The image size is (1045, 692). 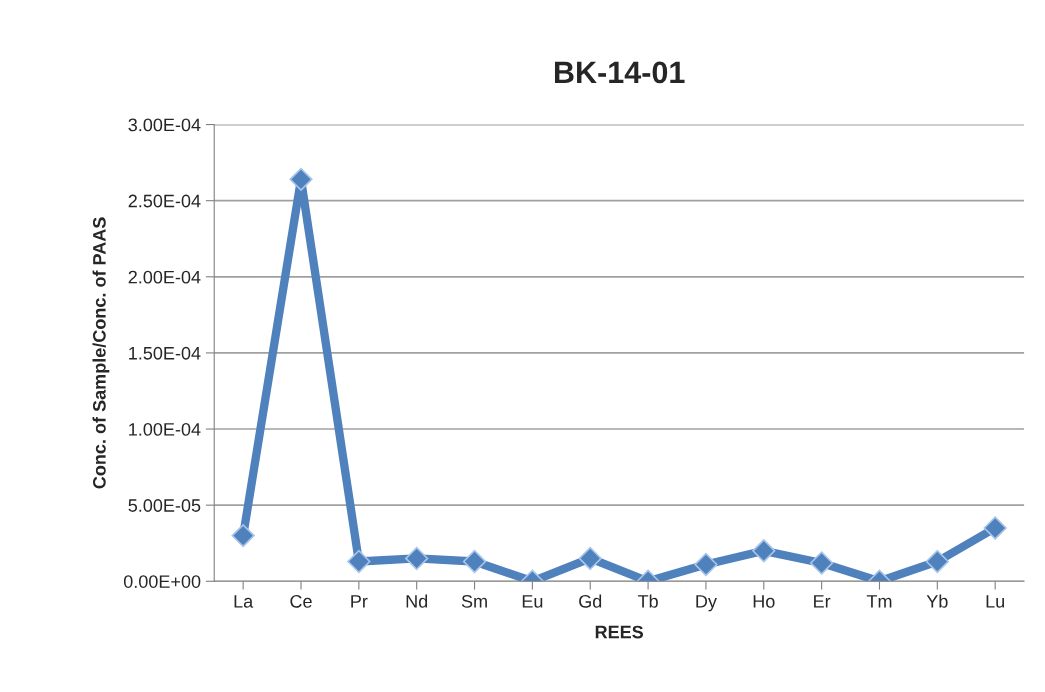 I want to click on x-tick-label: Gd, so click(x=590, y=601).